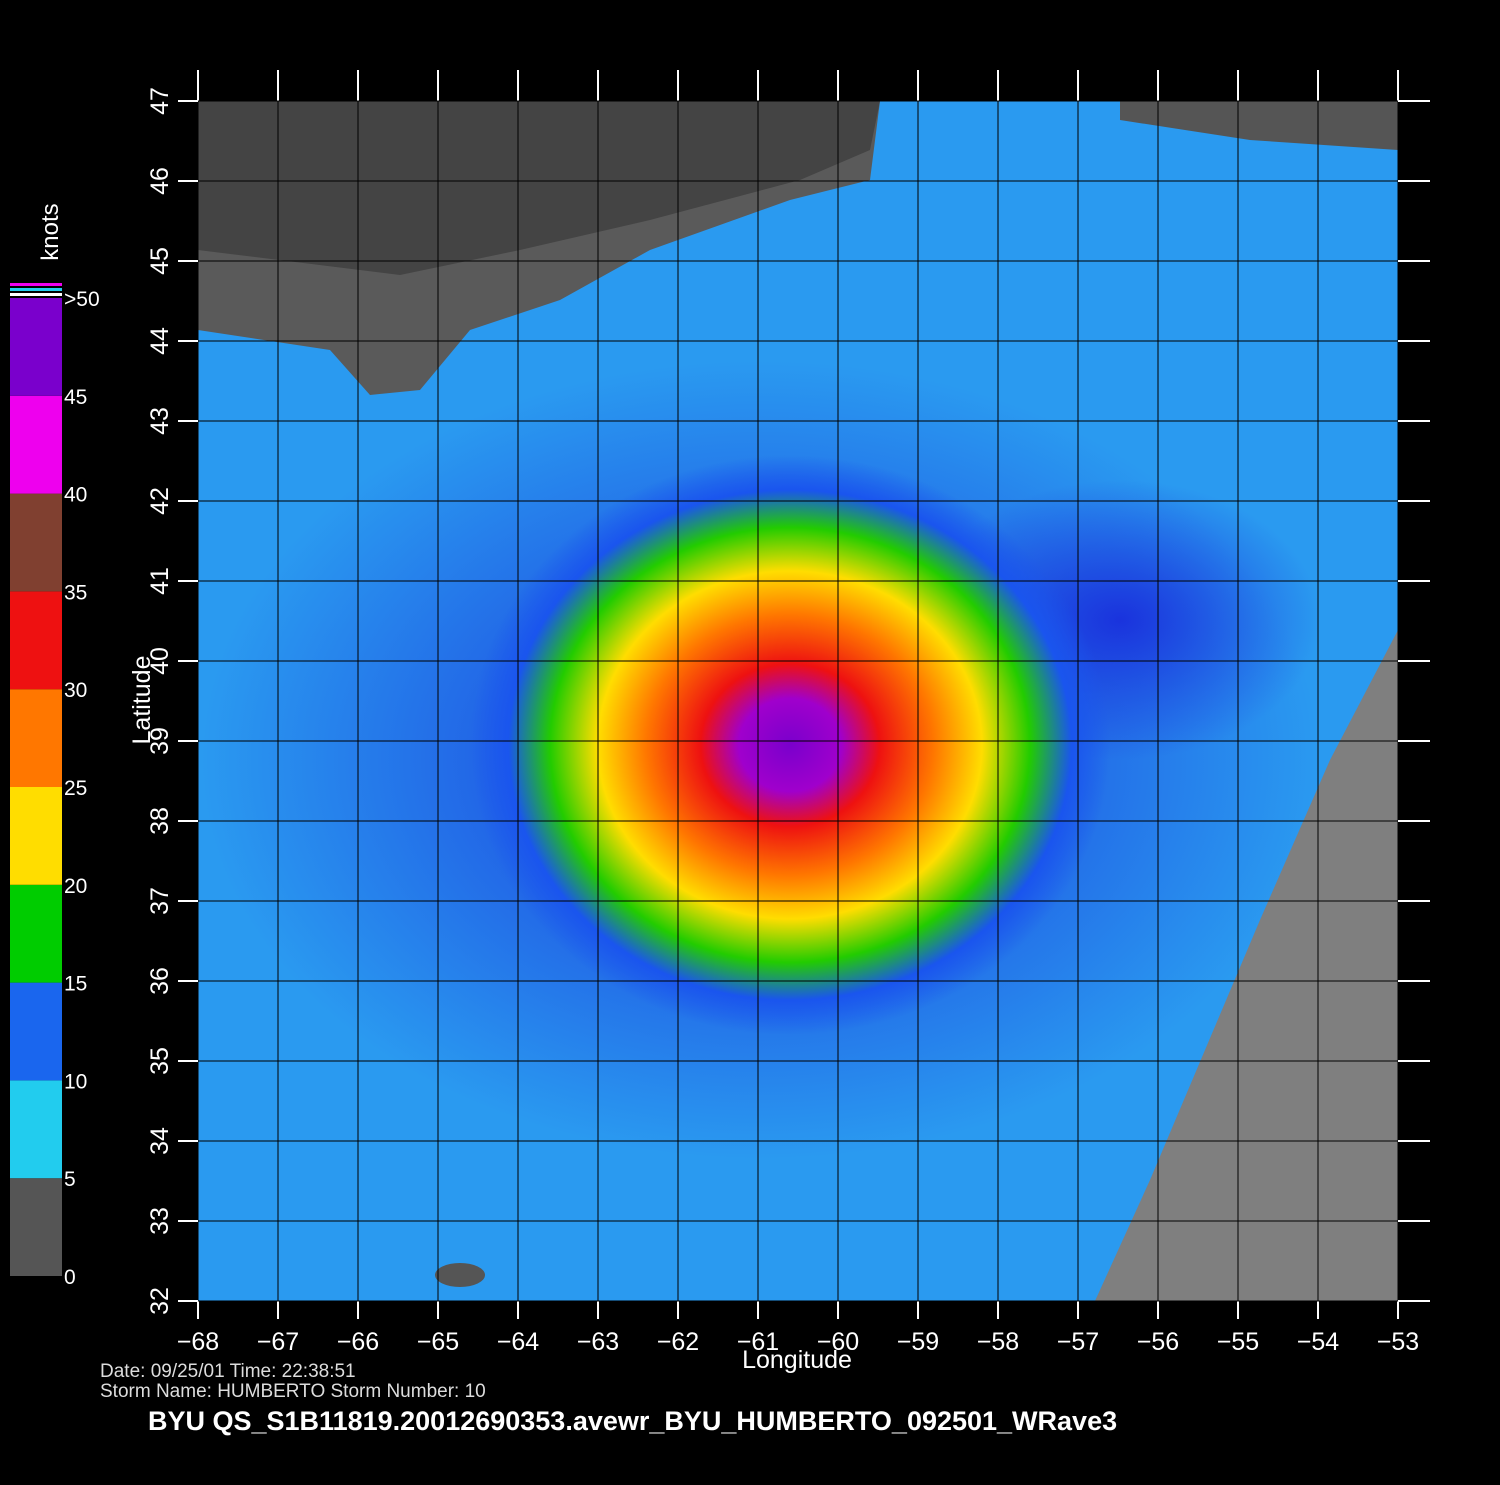  Describe the element at coordinates (678, 1342) in the screenshot. I see `x-tick-label: −62` at that location.